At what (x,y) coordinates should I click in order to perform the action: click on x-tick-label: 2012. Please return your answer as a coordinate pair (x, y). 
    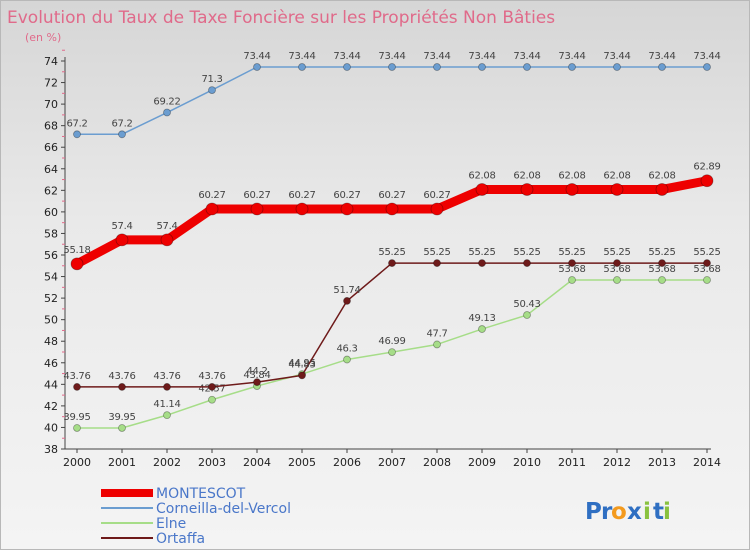
    Looking at the image, I should click on (617, 462).